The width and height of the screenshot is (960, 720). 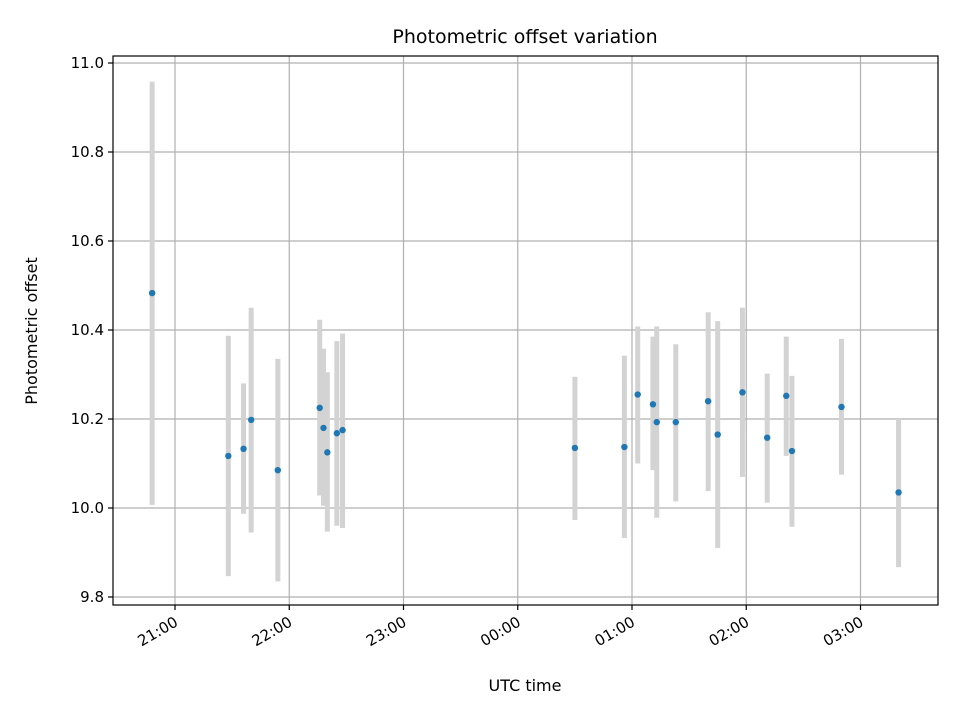 I want to click on x-tick-label: 02:00, so click(x=729, y=631).